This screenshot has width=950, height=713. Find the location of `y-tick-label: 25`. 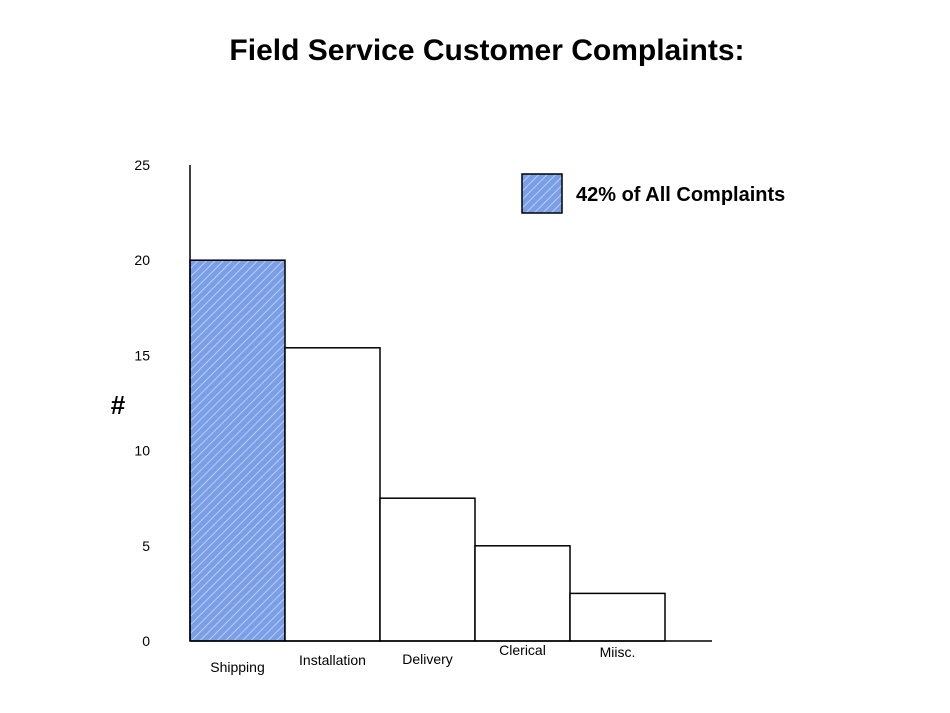

y-tick-label: 25 is located at coordinates (142, 165).